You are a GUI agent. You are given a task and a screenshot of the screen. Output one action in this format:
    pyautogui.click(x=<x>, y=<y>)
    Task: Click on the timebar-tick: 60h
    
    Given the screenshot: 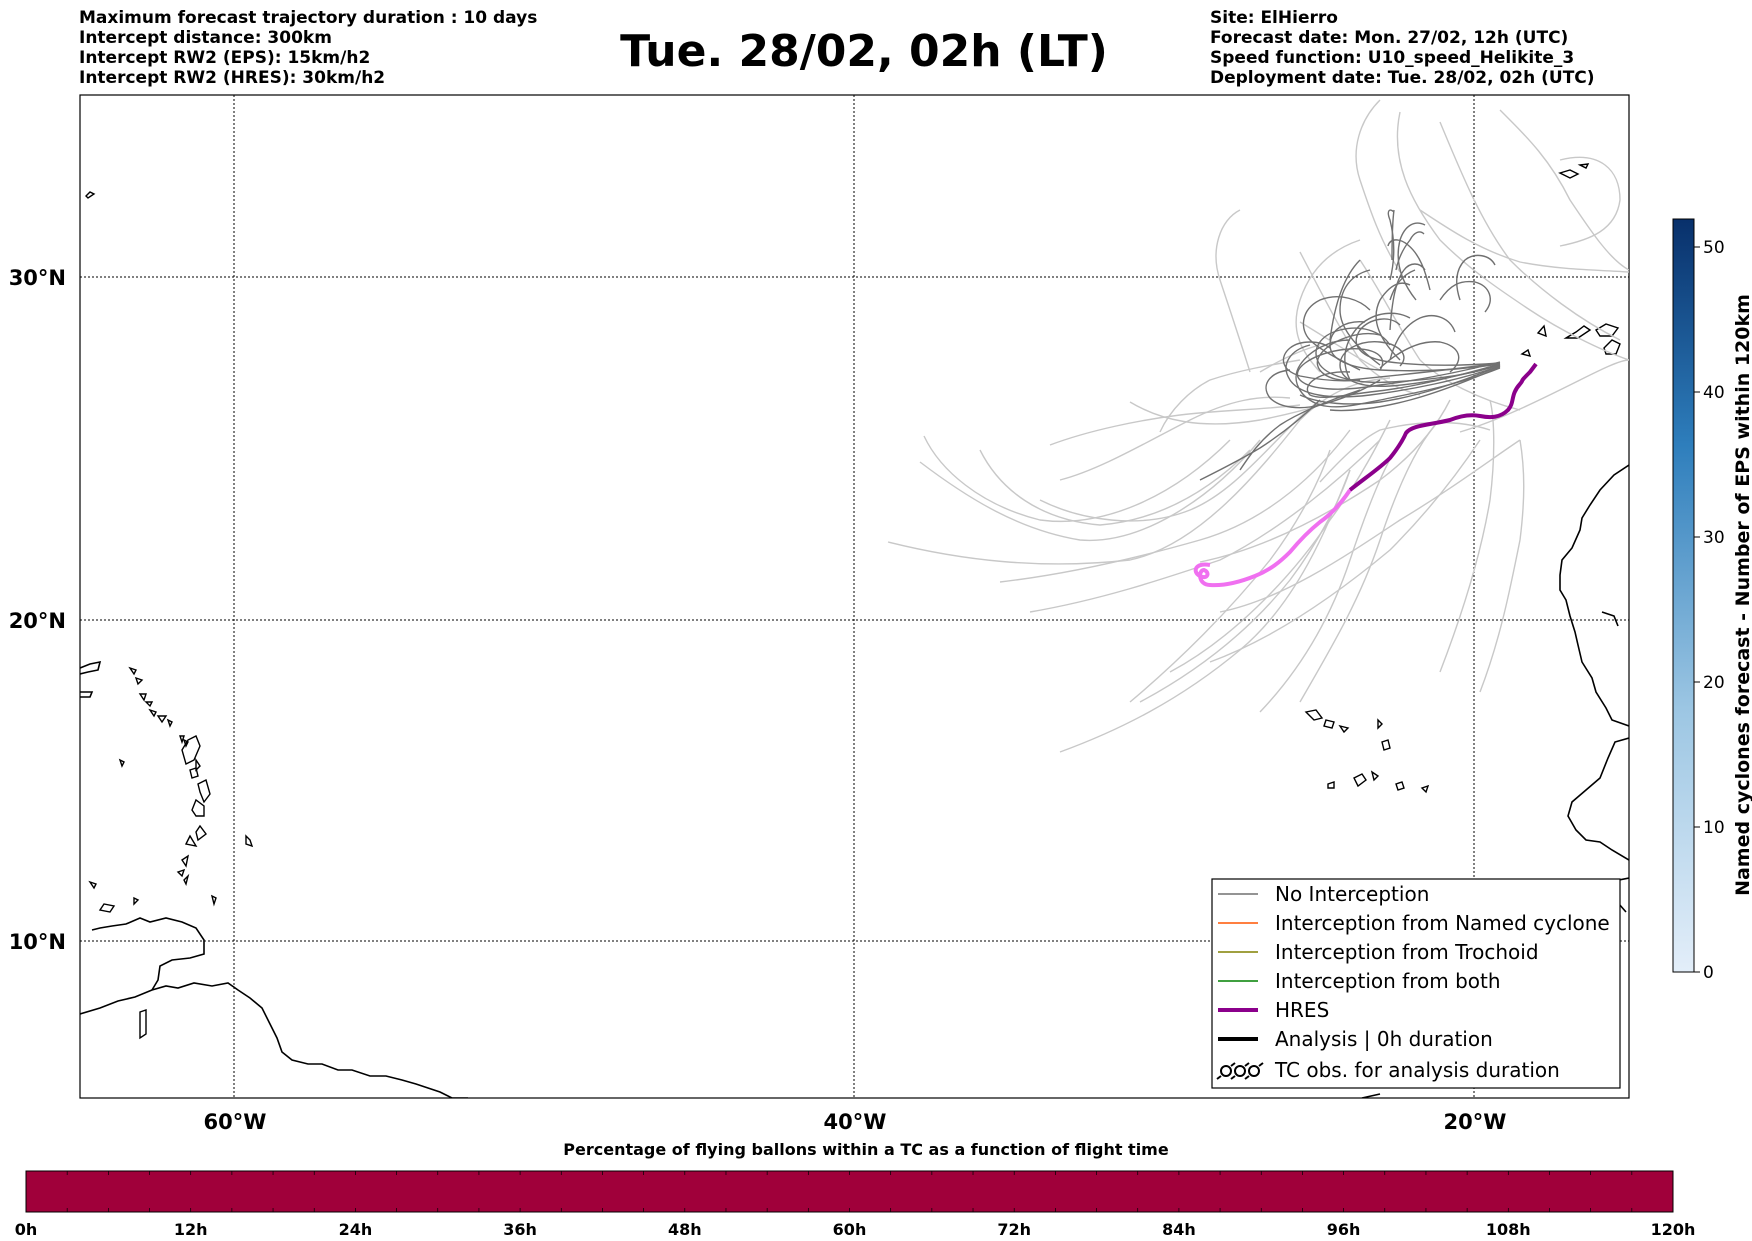 What is the action you would take?
    pyautogui.click(x=850, y=1229)
    